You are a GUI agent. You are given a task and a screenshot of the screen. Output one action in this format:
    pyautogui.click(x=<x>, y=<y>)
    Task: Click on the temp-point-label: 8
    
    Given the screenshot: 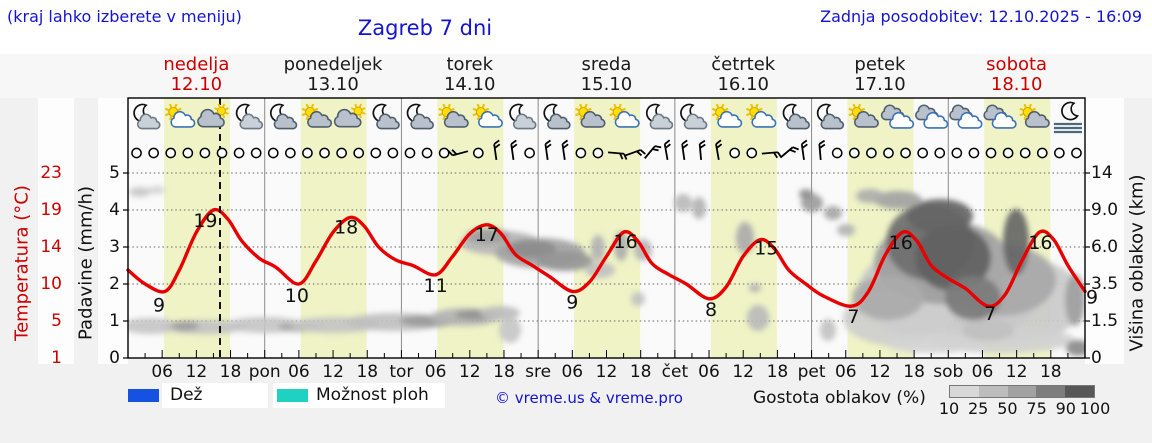 What is the action you would take?
    pyautogui.click(x=711, y=310)
    